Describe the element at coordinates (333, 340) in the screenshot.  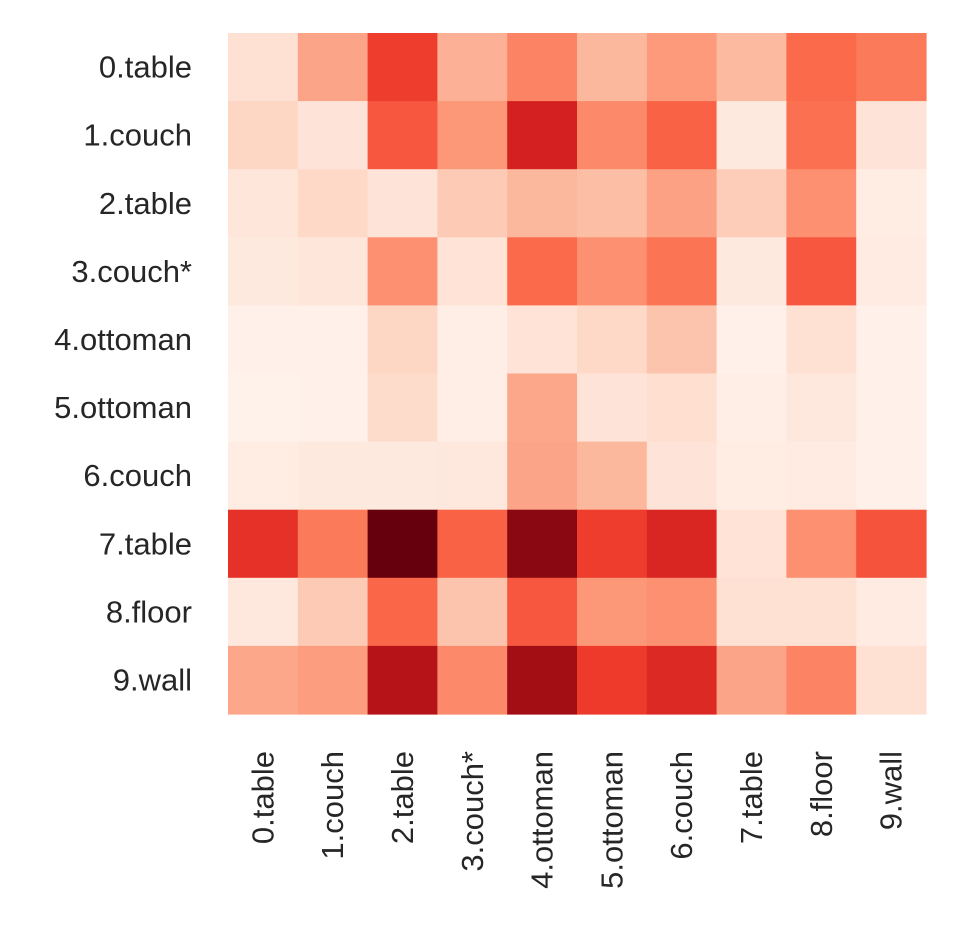
I see `heatmap-cell-r4-c1` at that location.